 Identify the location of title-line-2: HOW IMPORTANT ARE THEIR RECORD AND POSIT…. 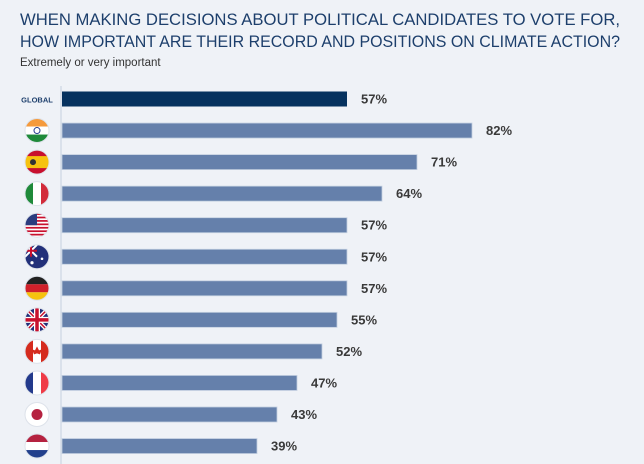
(320, 41).